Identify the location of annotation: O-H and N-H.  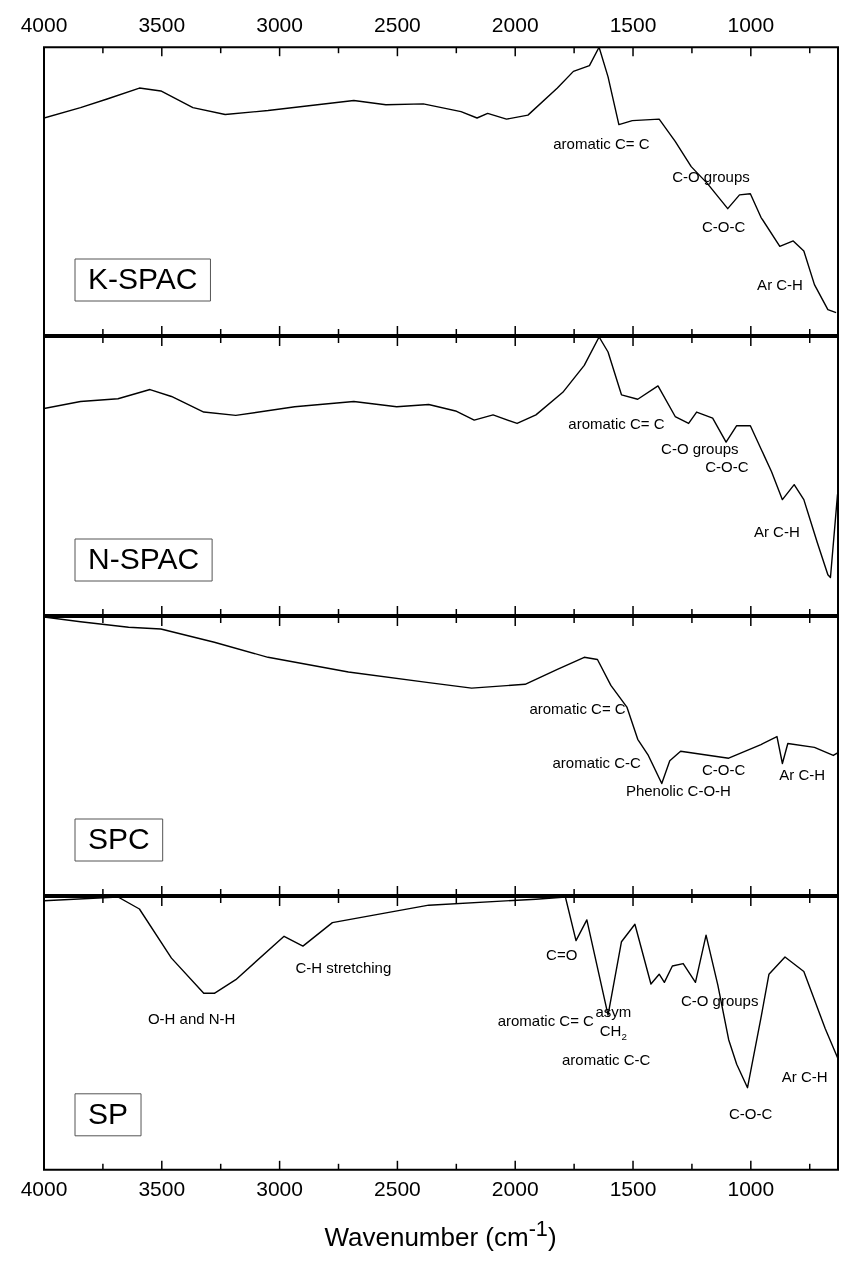
(191, 1018).